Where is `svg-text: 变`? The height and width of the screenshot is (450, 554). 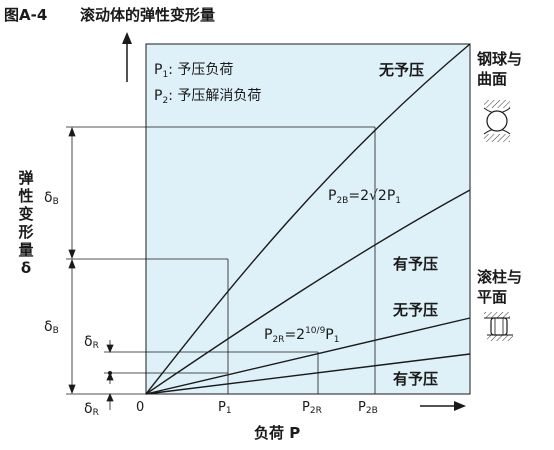
svg-text: 变 is located at coordinates (25, 214).